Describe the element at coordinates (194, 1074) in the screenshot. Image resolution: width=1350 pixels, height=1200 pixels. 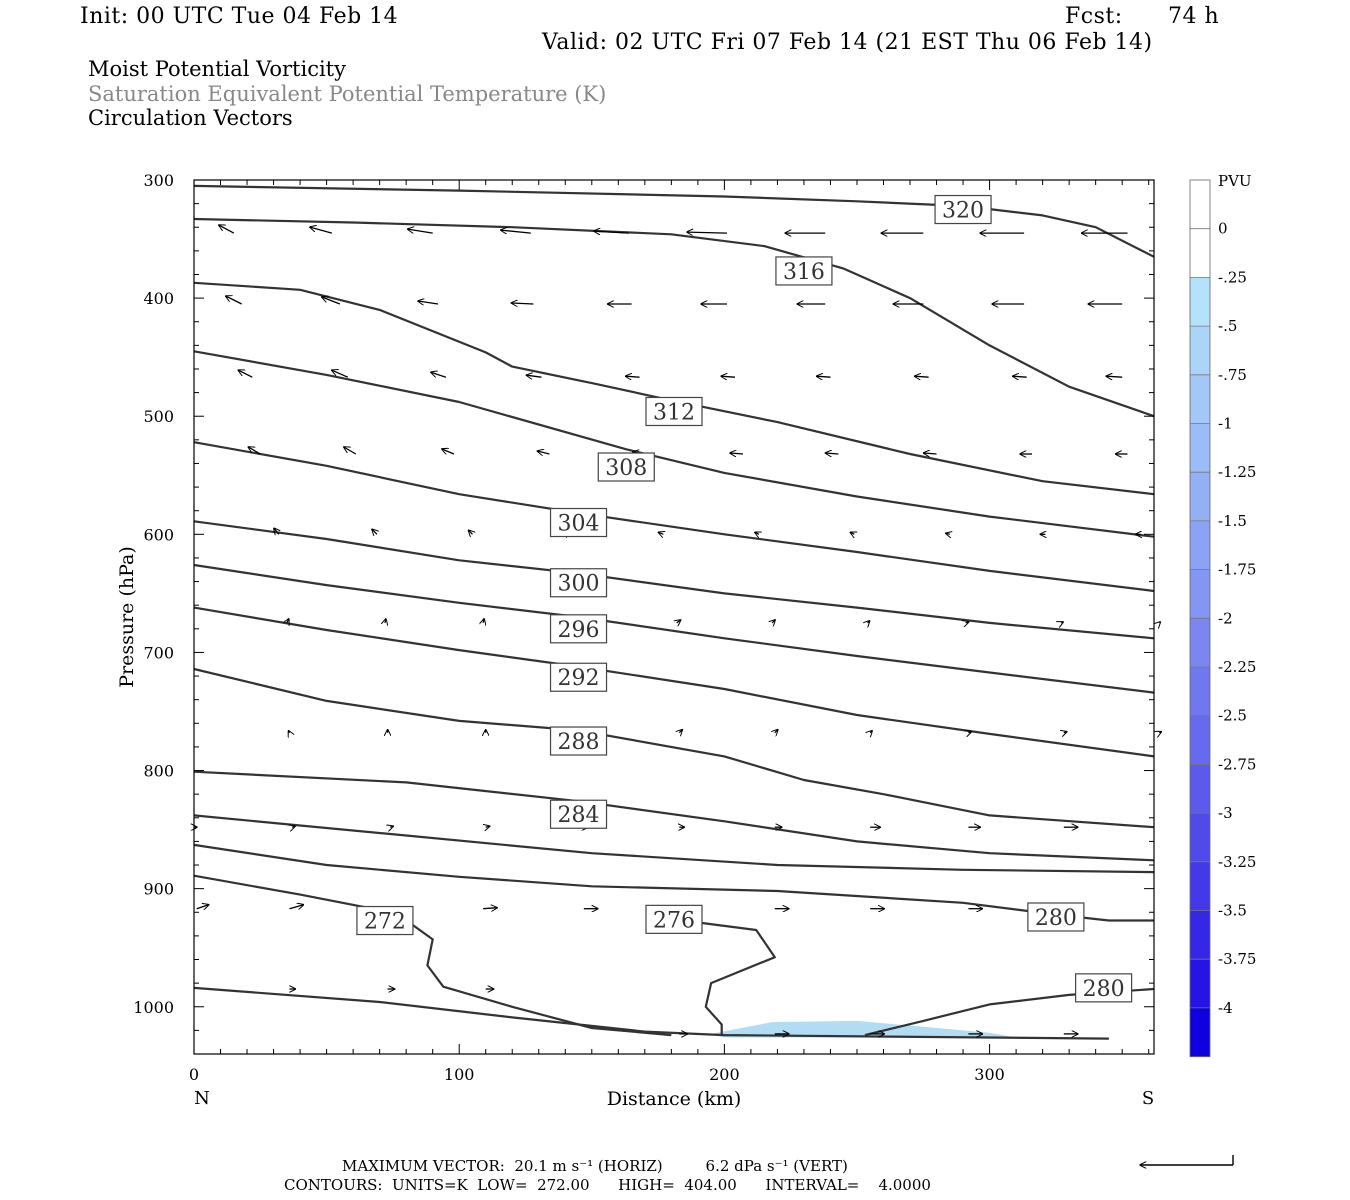
I see `x-tick-label: 0` at that location.